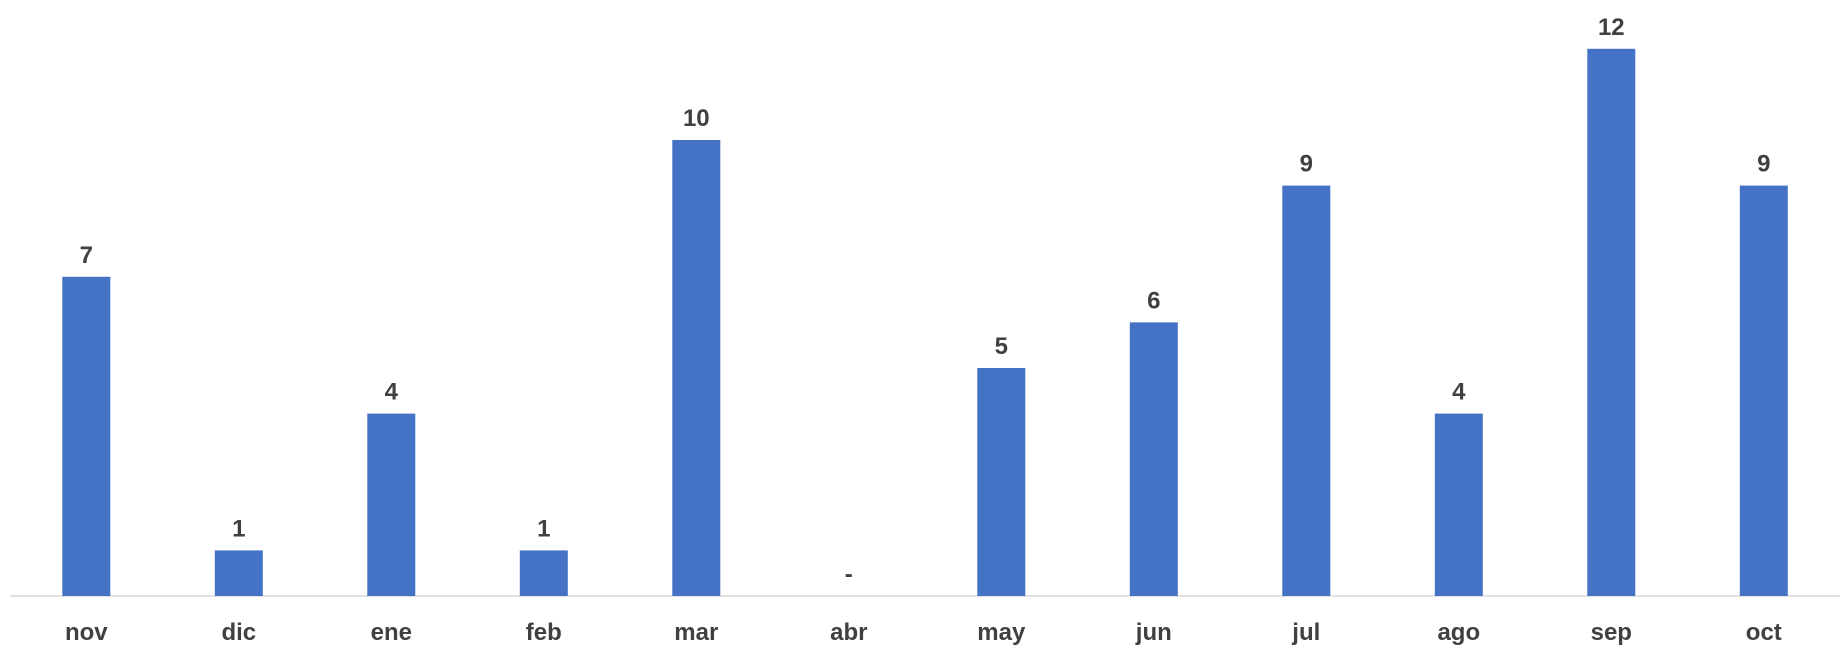 This screenshot has width=1843, height=646. Describe the element at coordinates (238, 573) in the screenshot. I see `bar-dic` at that location.